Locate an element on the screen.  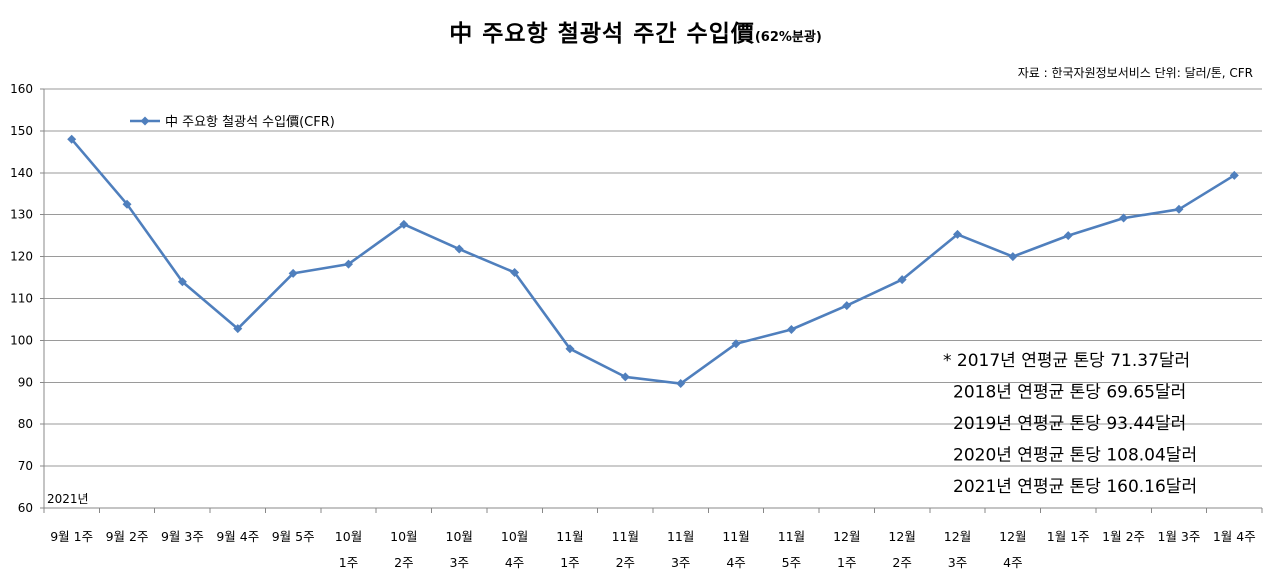
y-tick-label: 160 is located at coordinates (21, 89).